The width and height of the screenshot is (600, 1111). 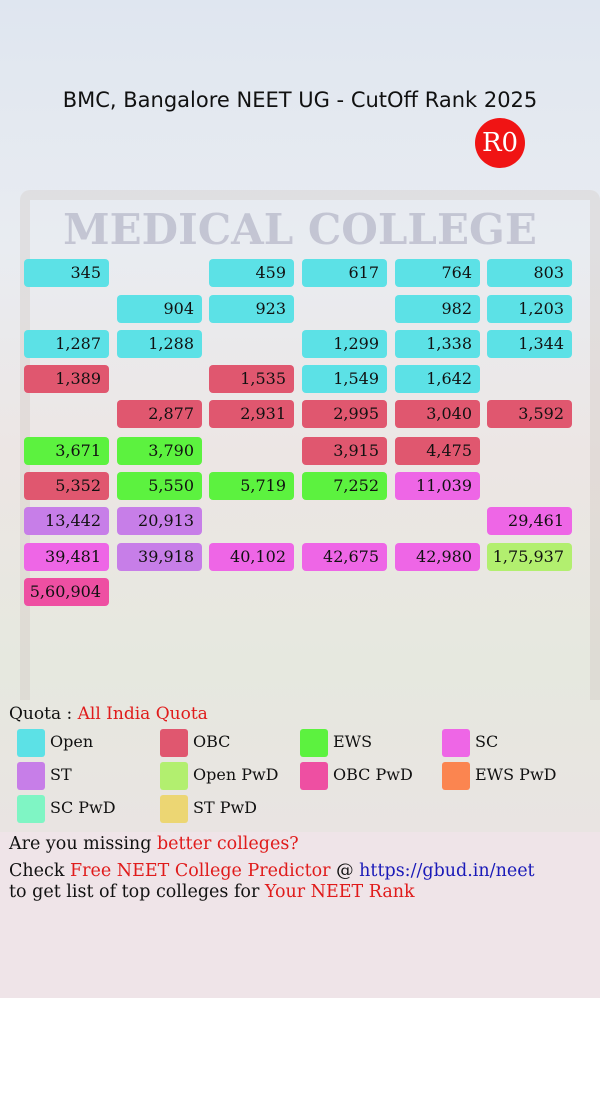 What do you see at coordinates (339, 892) in the screenshot?
I see `footer-text: Your NEET Rank` at bounding box center [339, 892].